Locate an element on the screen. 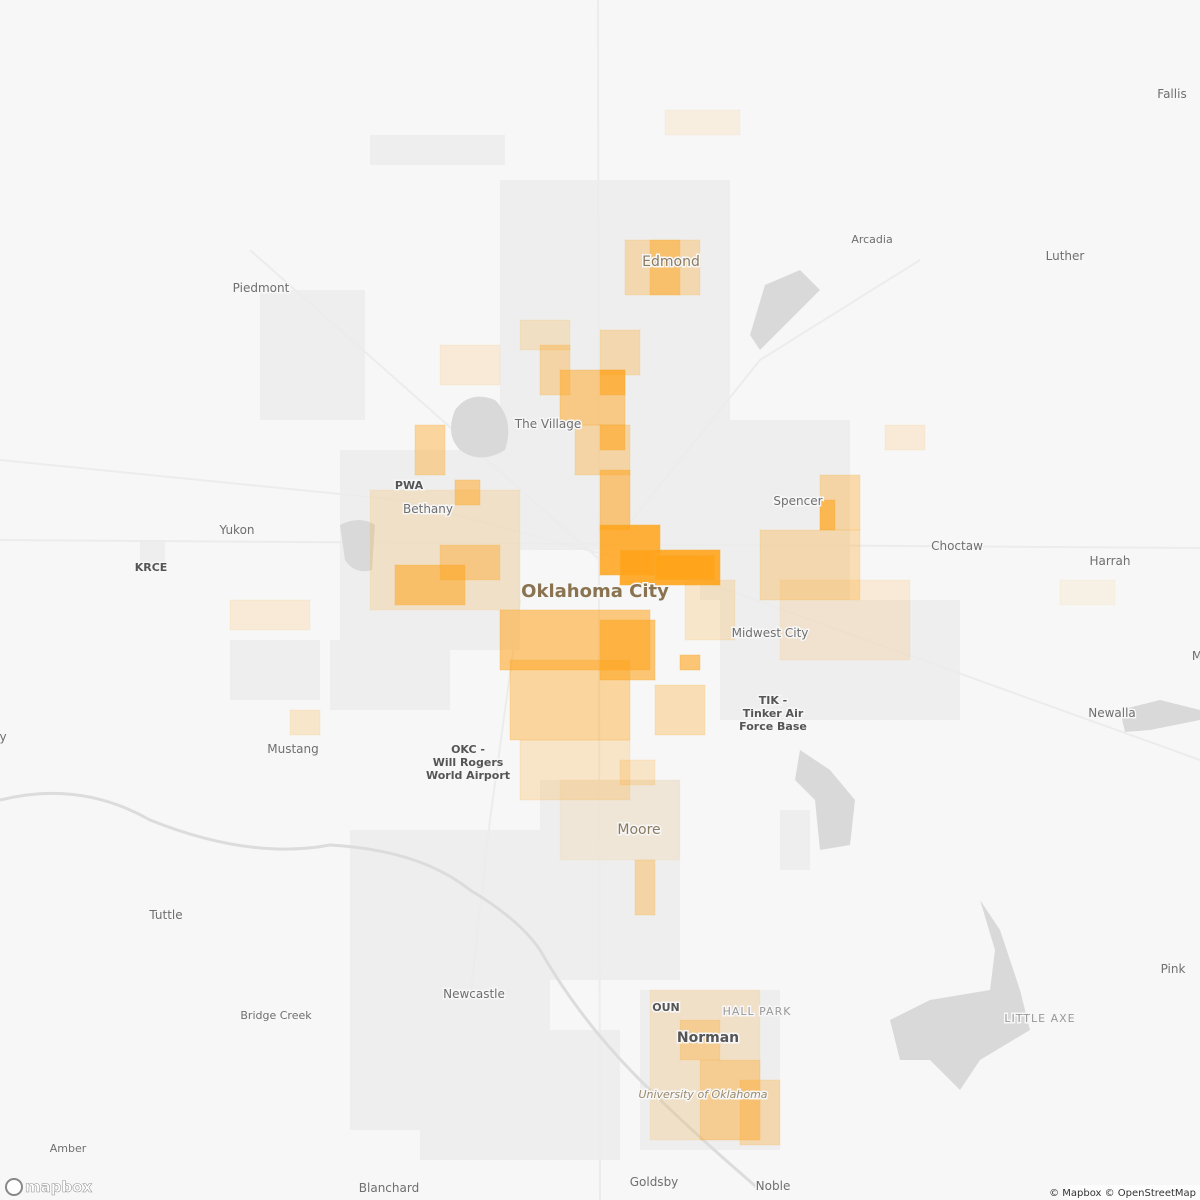 Image resolution: width=1200 pixels, height=1200 pixels. airport-label: TIK - is located at coordinates (773, 700).